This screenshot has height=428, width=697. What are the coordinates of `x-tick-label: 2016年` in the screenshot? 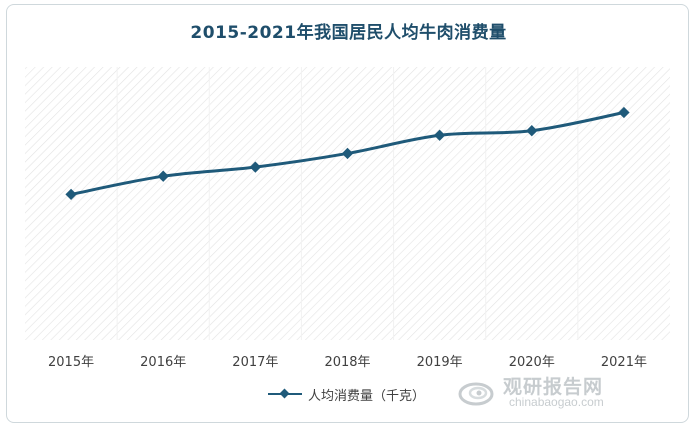 It's located at (163, 362).